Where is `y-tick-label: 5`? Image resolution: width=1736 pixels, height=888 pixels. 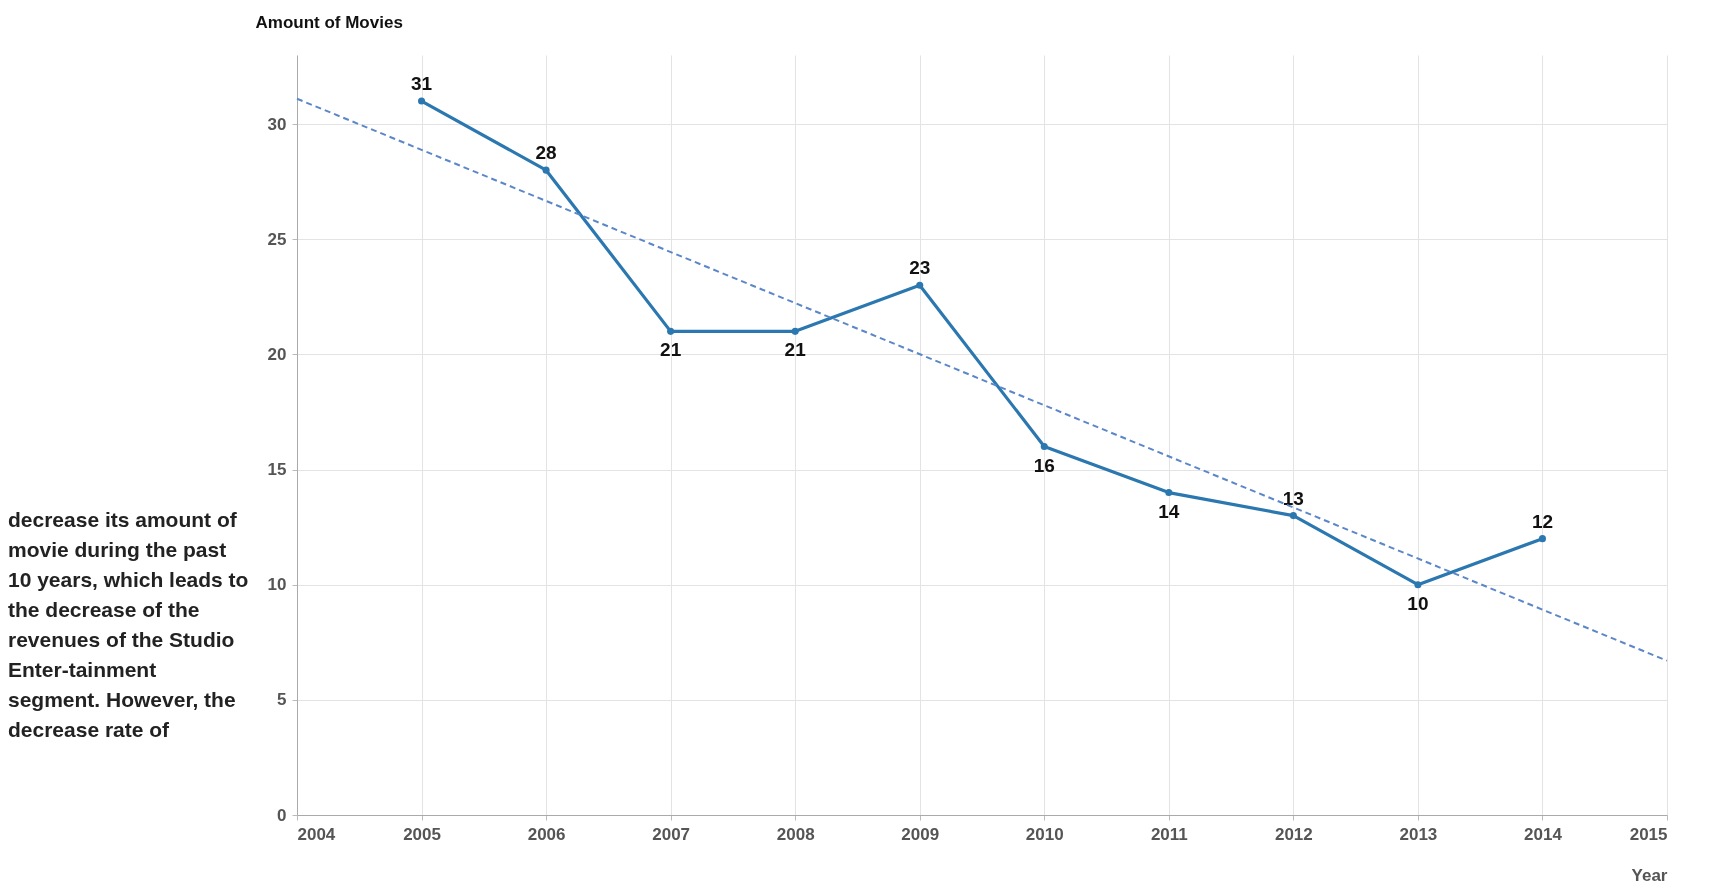
y-tick-label: 5 is located at coordinates (282, 700).